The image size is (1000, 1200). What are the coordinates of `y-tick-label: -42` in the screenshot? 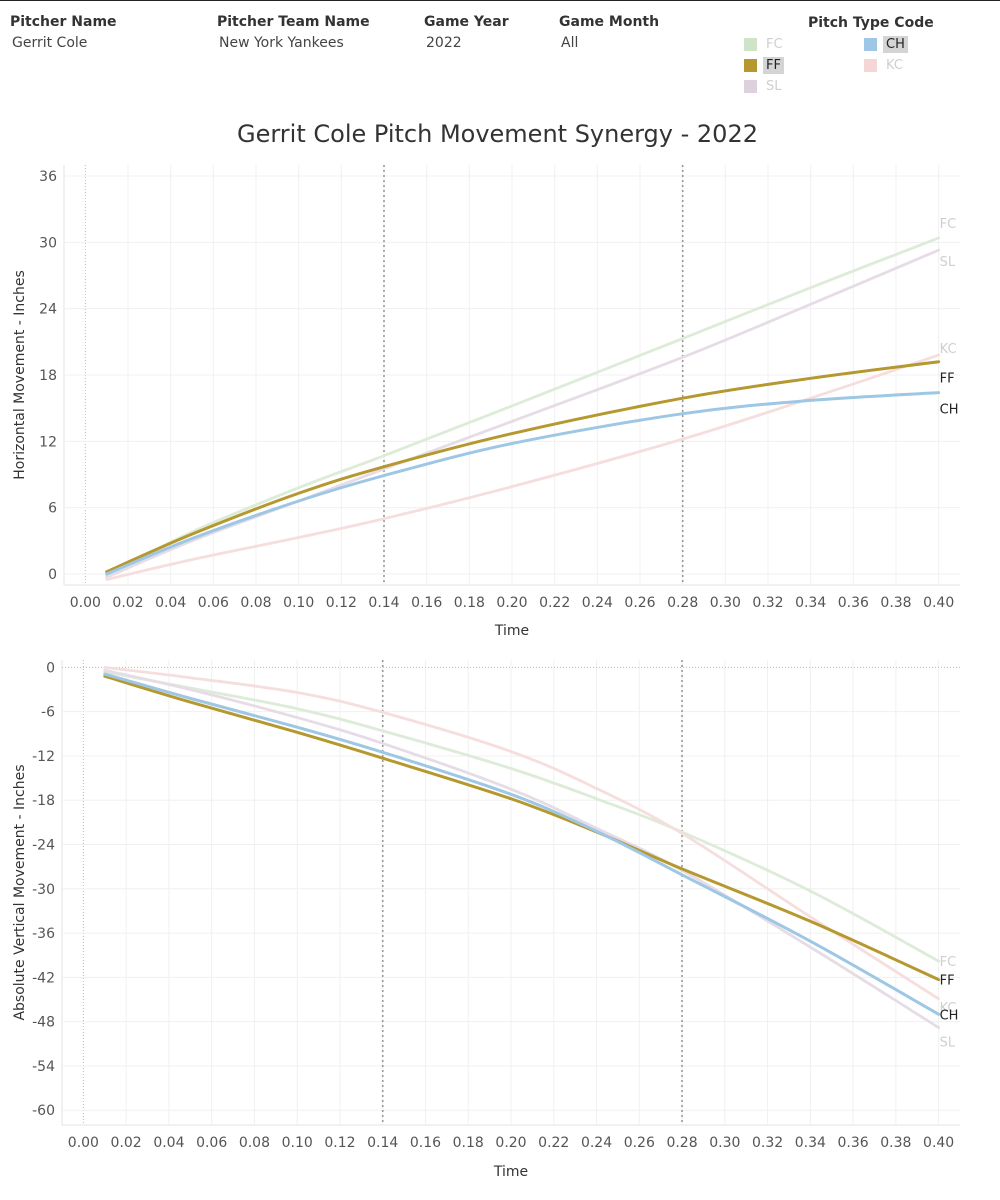 It's located at (43, 978).